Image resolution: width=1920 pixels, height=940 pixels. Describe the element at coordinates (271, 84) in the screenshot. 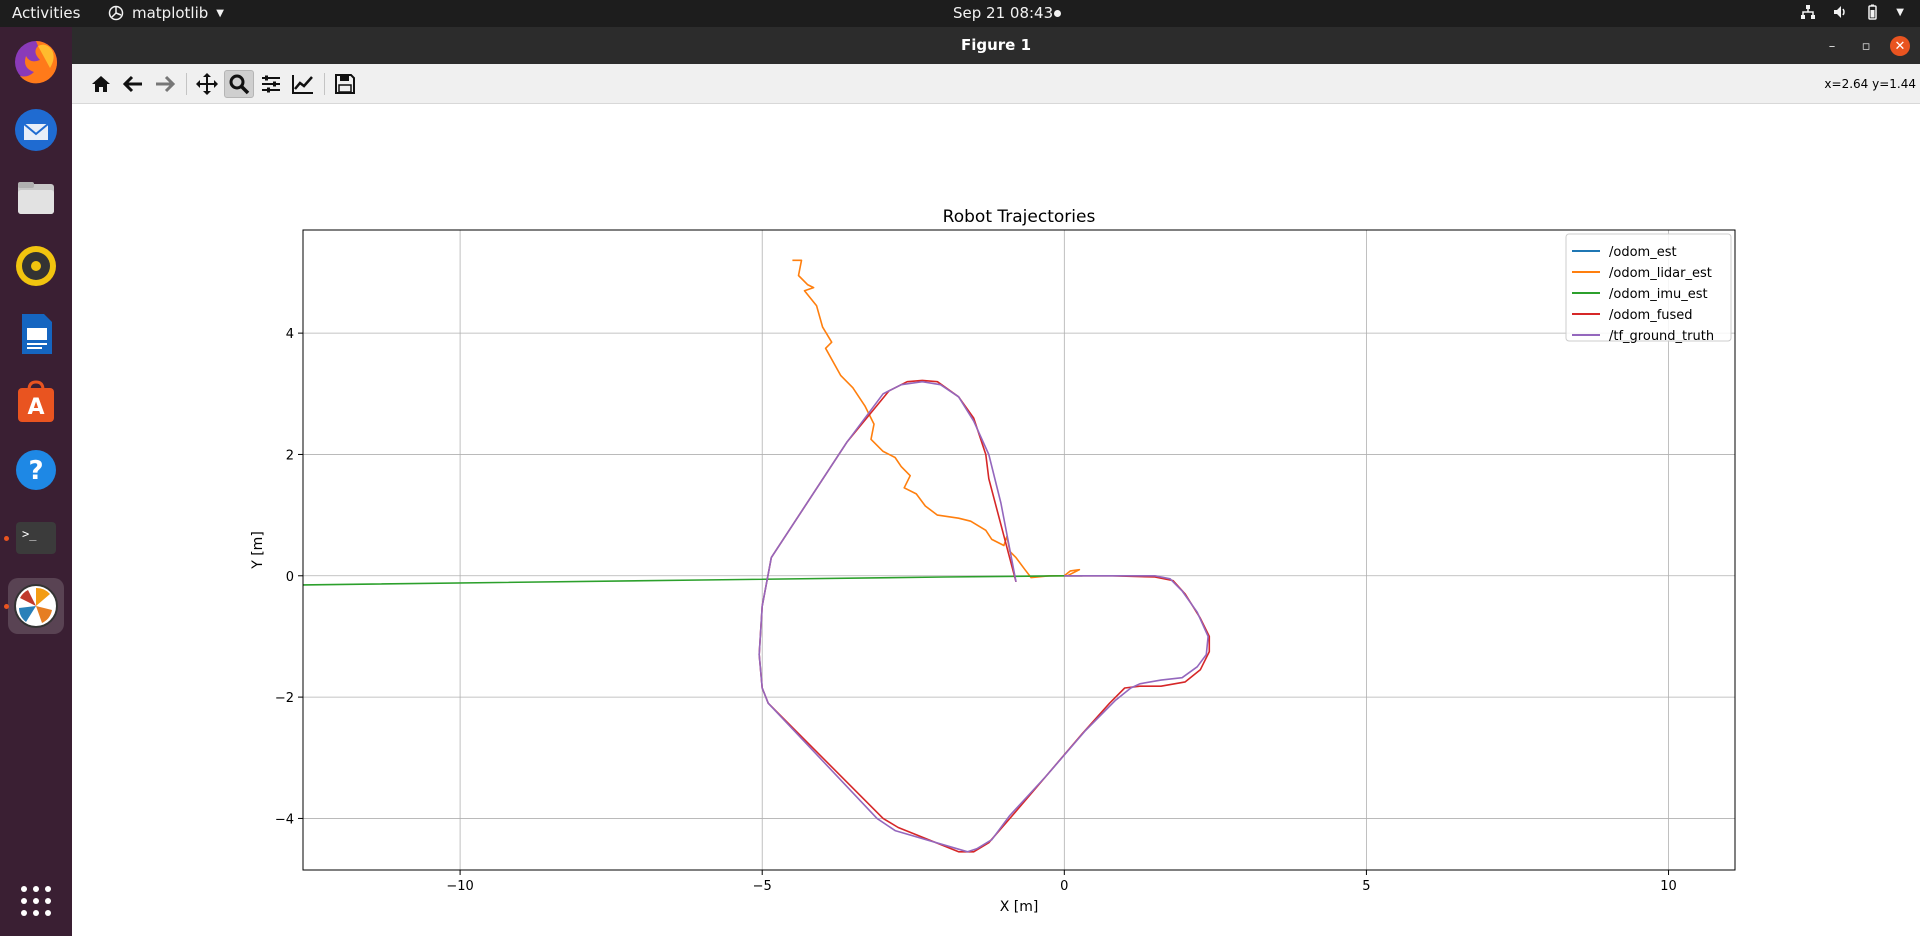

I see `configure-subplots-icon` at that location.